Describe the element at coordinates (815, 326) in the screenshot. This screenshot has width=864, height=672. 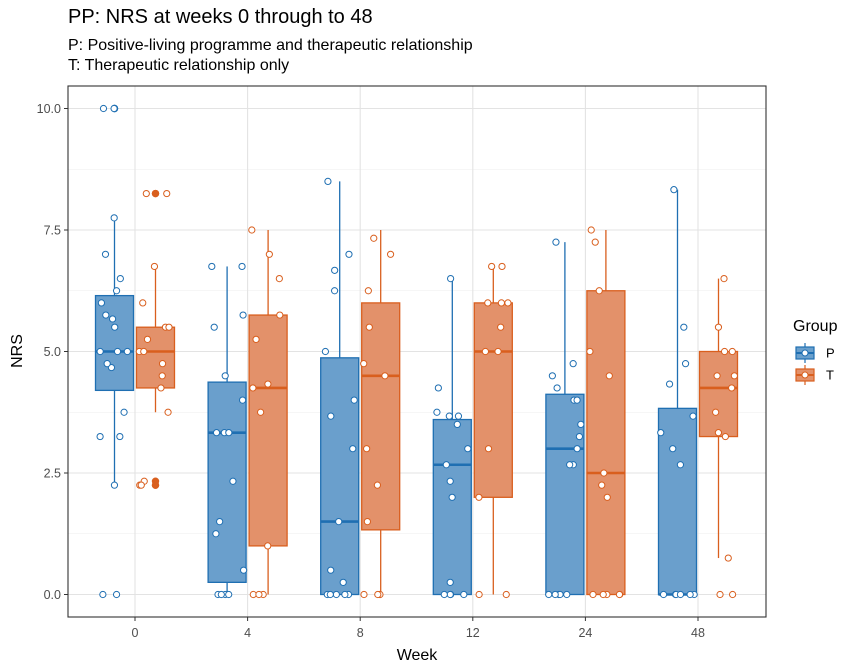
I see `legend-title: Group` at that location.